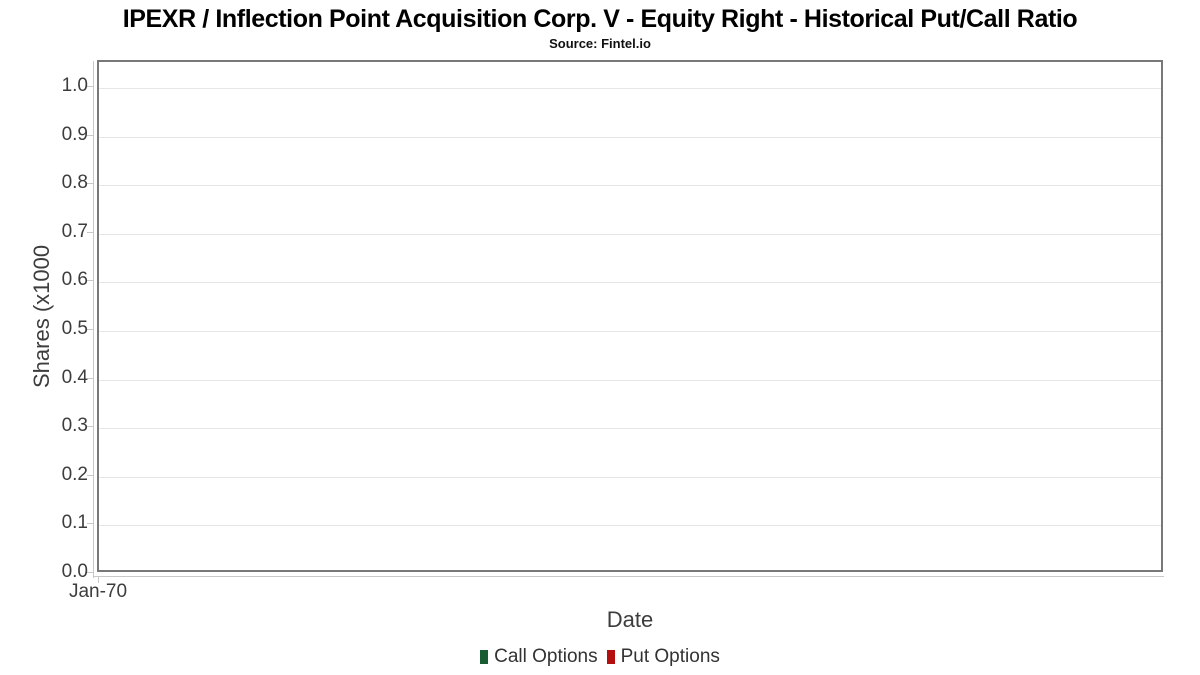 This screenshot has width=1200, height=675. What do you see at coordinates (630, 525) in the screenshot?
I see `gridline-y-0.1` at bounding box center [630, 525].